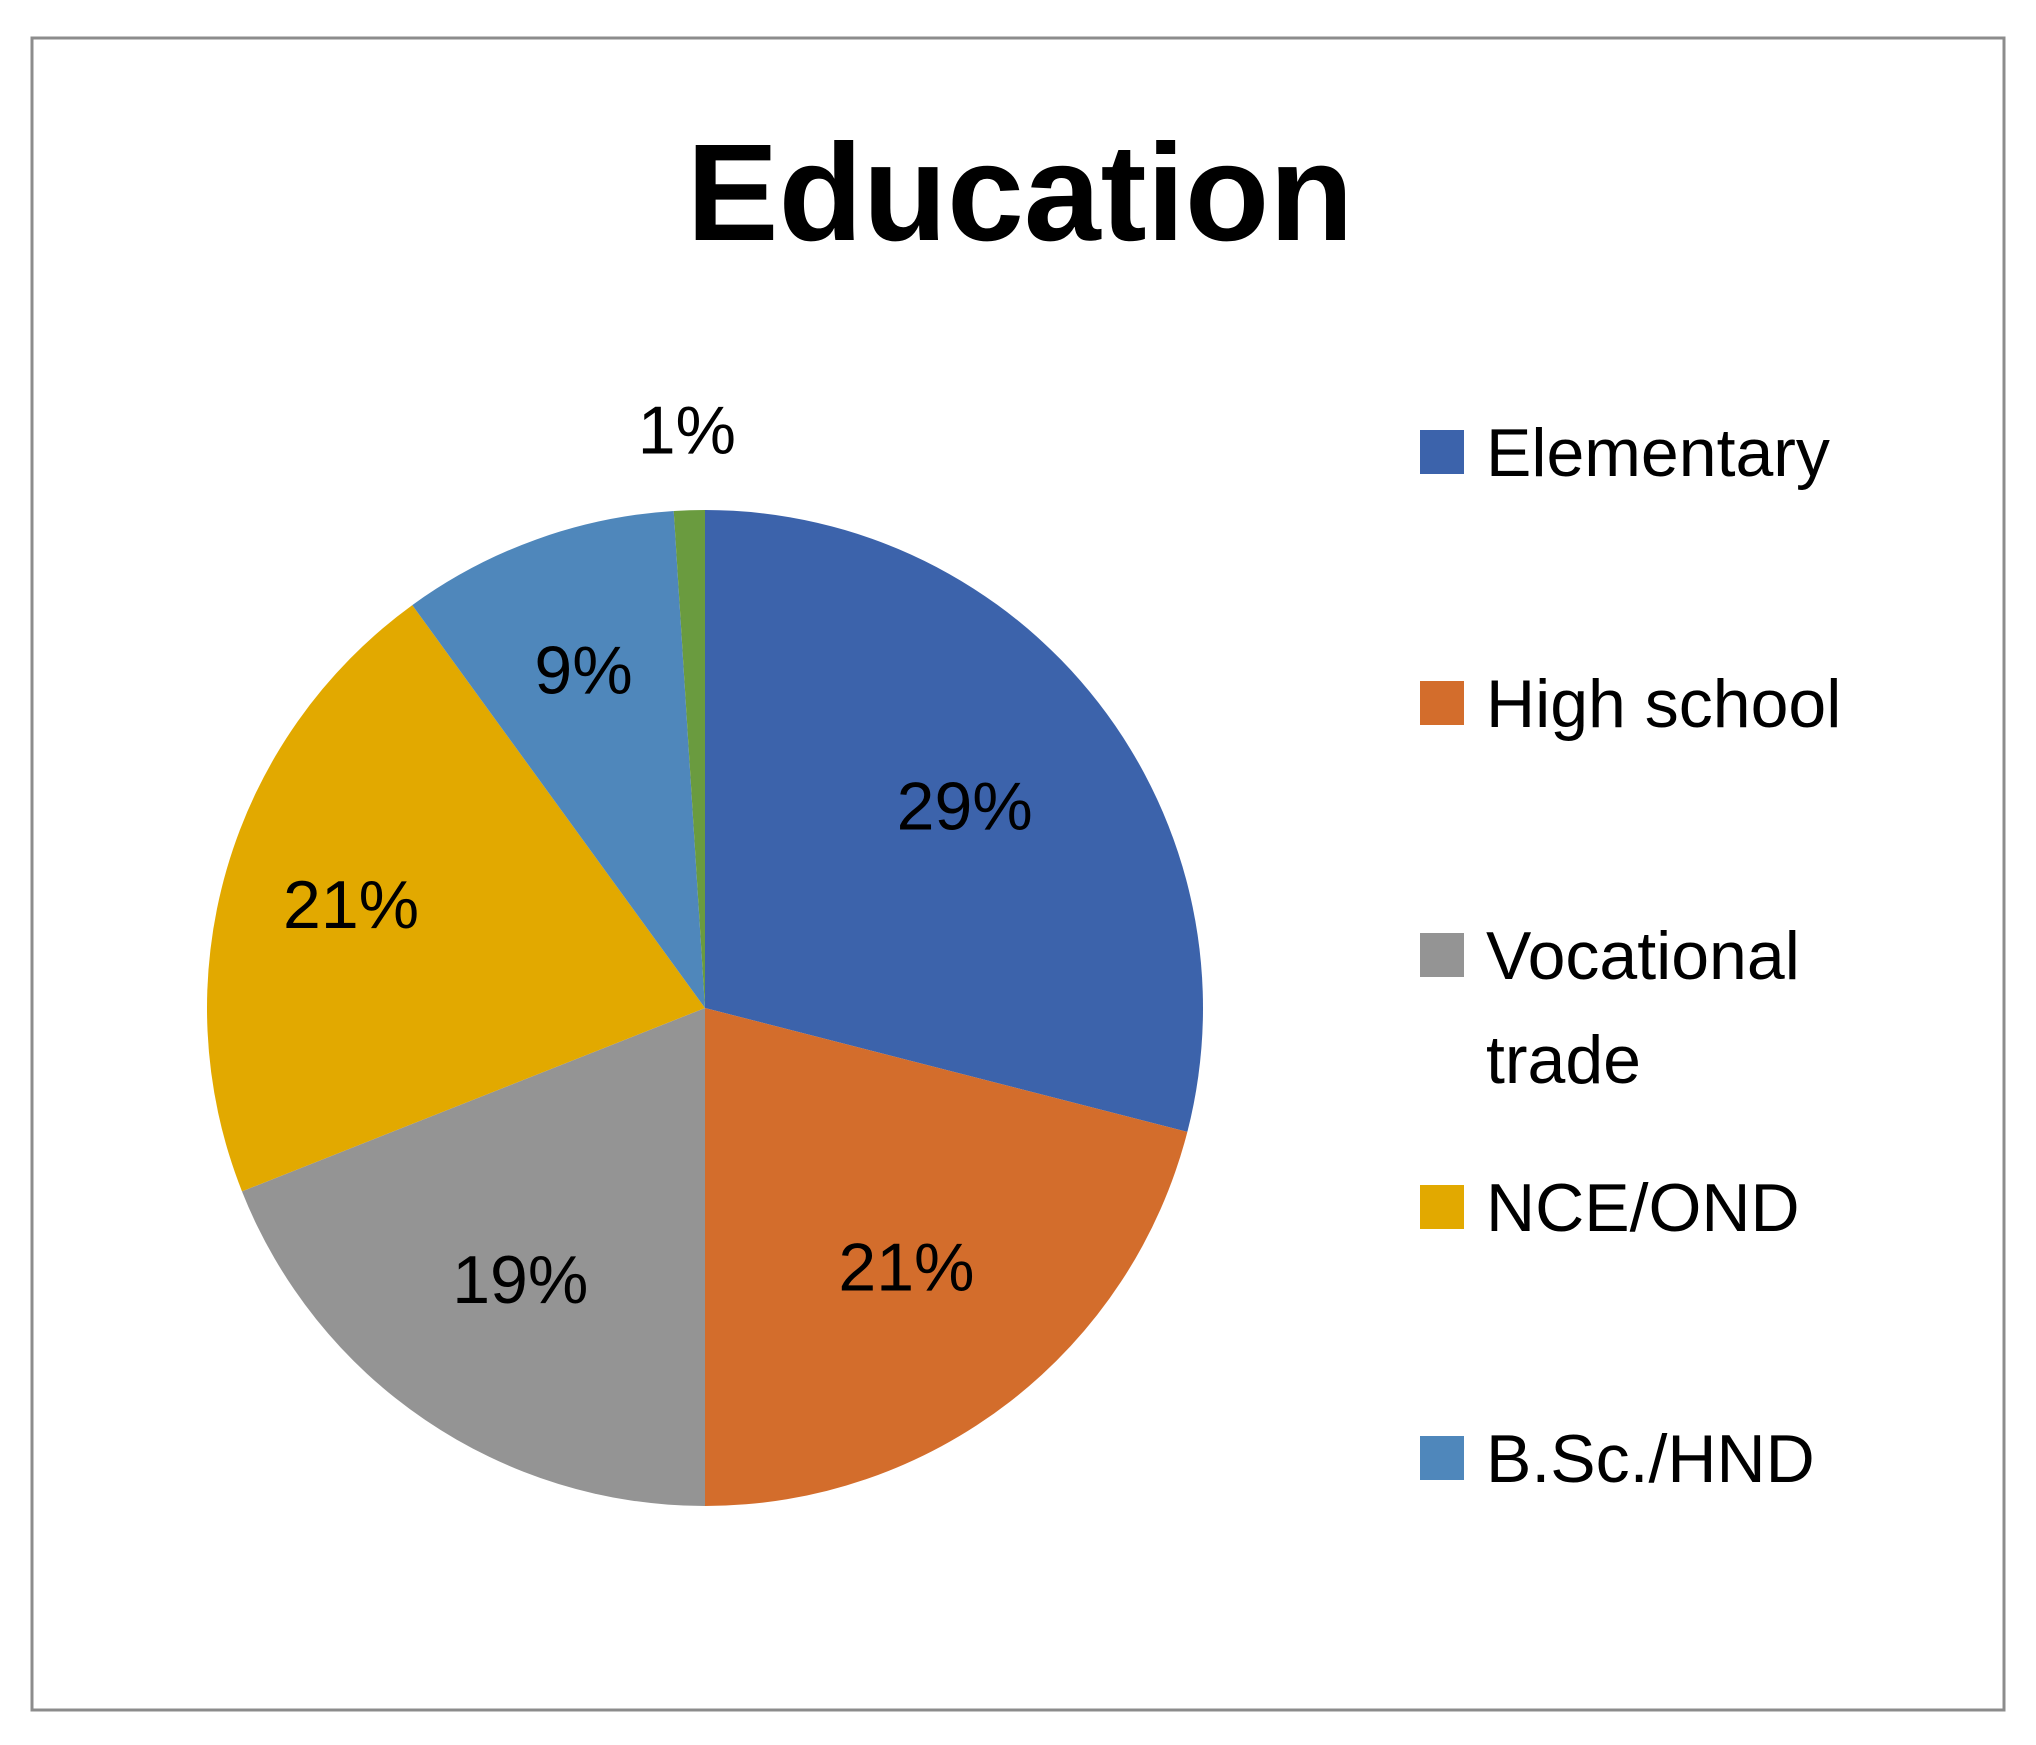  Describe the element at coordinates (1019, 193) in the screenshot. I see `chart-title: Education` at that location.